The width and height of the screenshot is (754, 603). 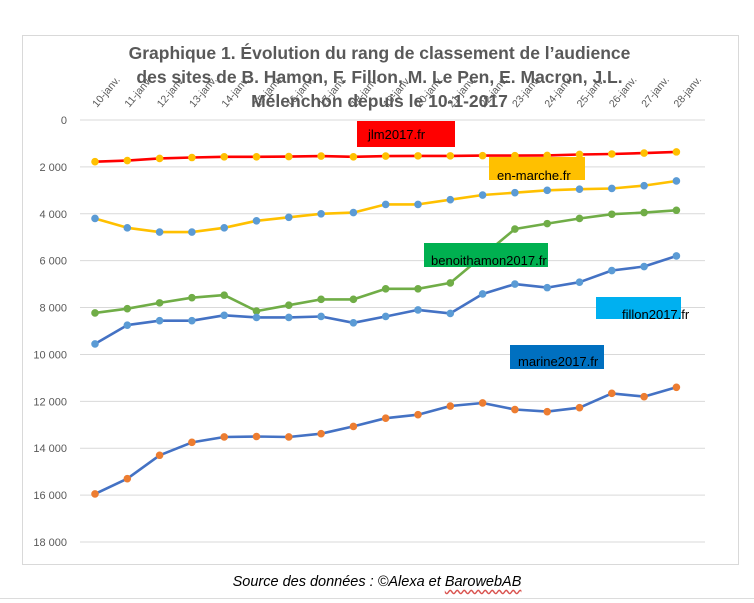 I want to click on source-caption: Source des données : ©Alexa et BarowebAB, so click(x=377, y=582).